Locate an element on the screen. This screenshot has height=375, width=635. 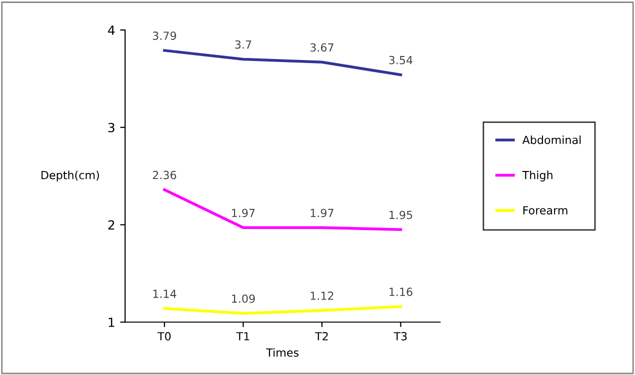
x-tick-label: T1 is located at coordinates (243, 336).